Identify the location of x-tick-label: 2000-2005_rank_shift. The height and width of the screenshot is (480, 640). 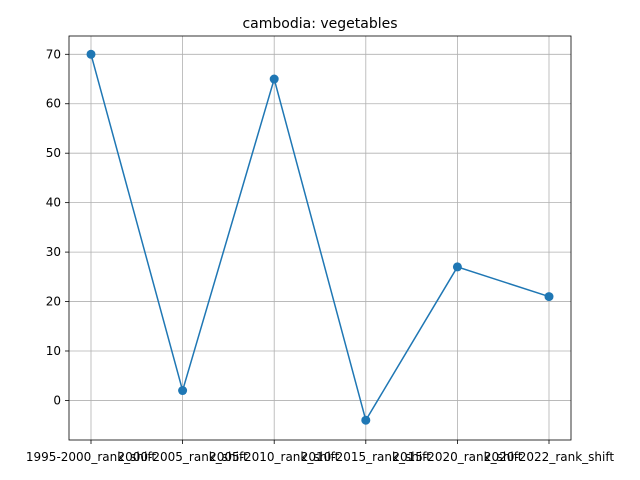
(183, 457).